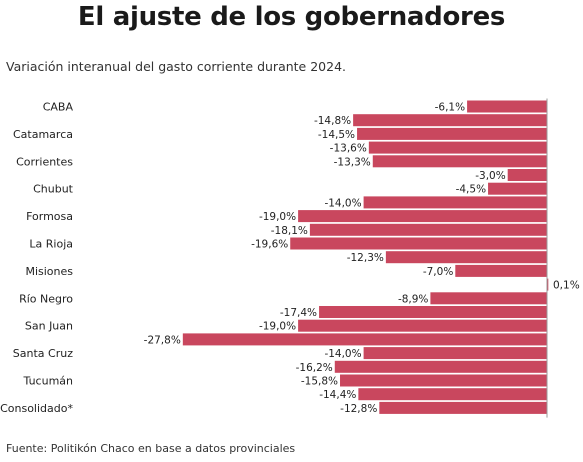  I want to click on value-label-16: -19,0%, so click(277, 327).